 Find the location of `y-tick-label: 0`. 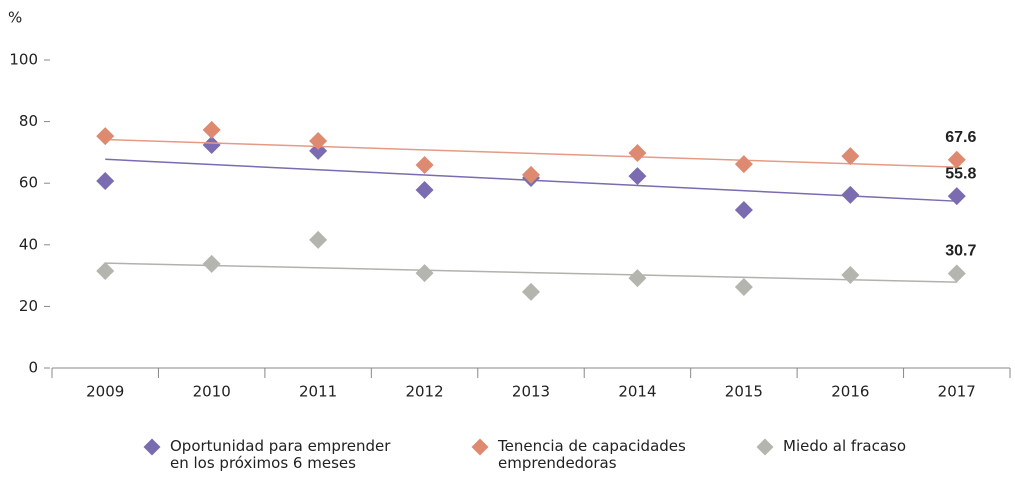

y-tick-label: 0 is located at coordinates (33, 368).